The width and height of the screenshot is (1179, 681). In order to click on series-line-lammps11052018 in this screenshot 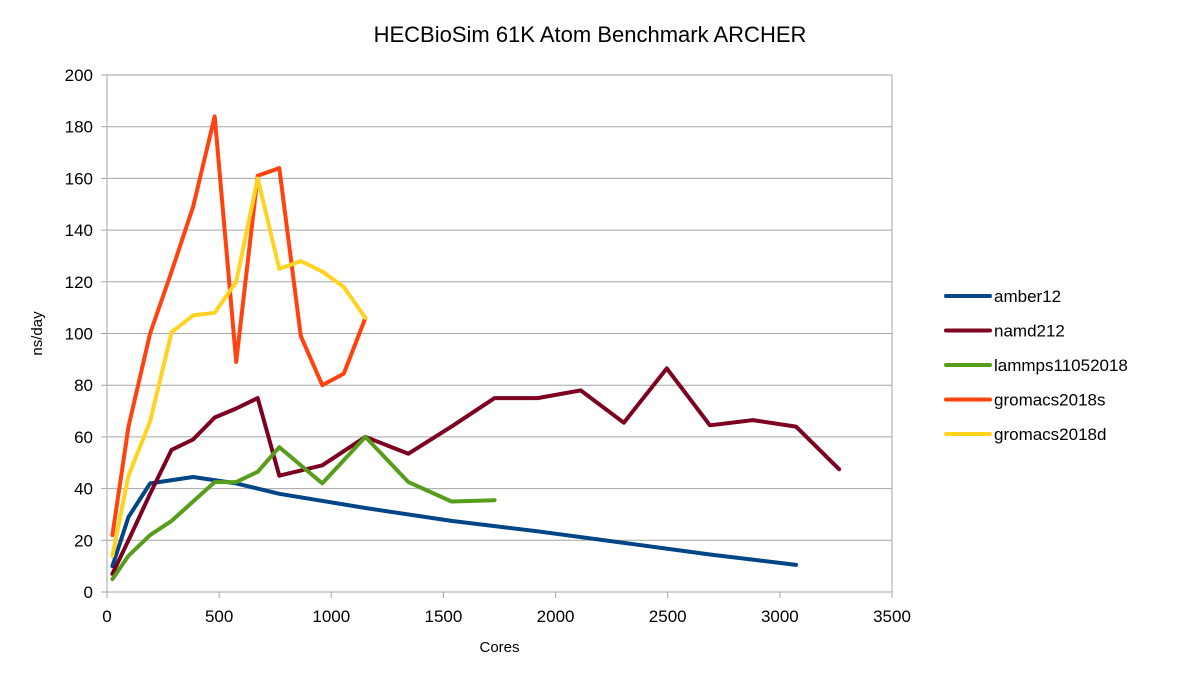, I will do `click(303, 508)`.